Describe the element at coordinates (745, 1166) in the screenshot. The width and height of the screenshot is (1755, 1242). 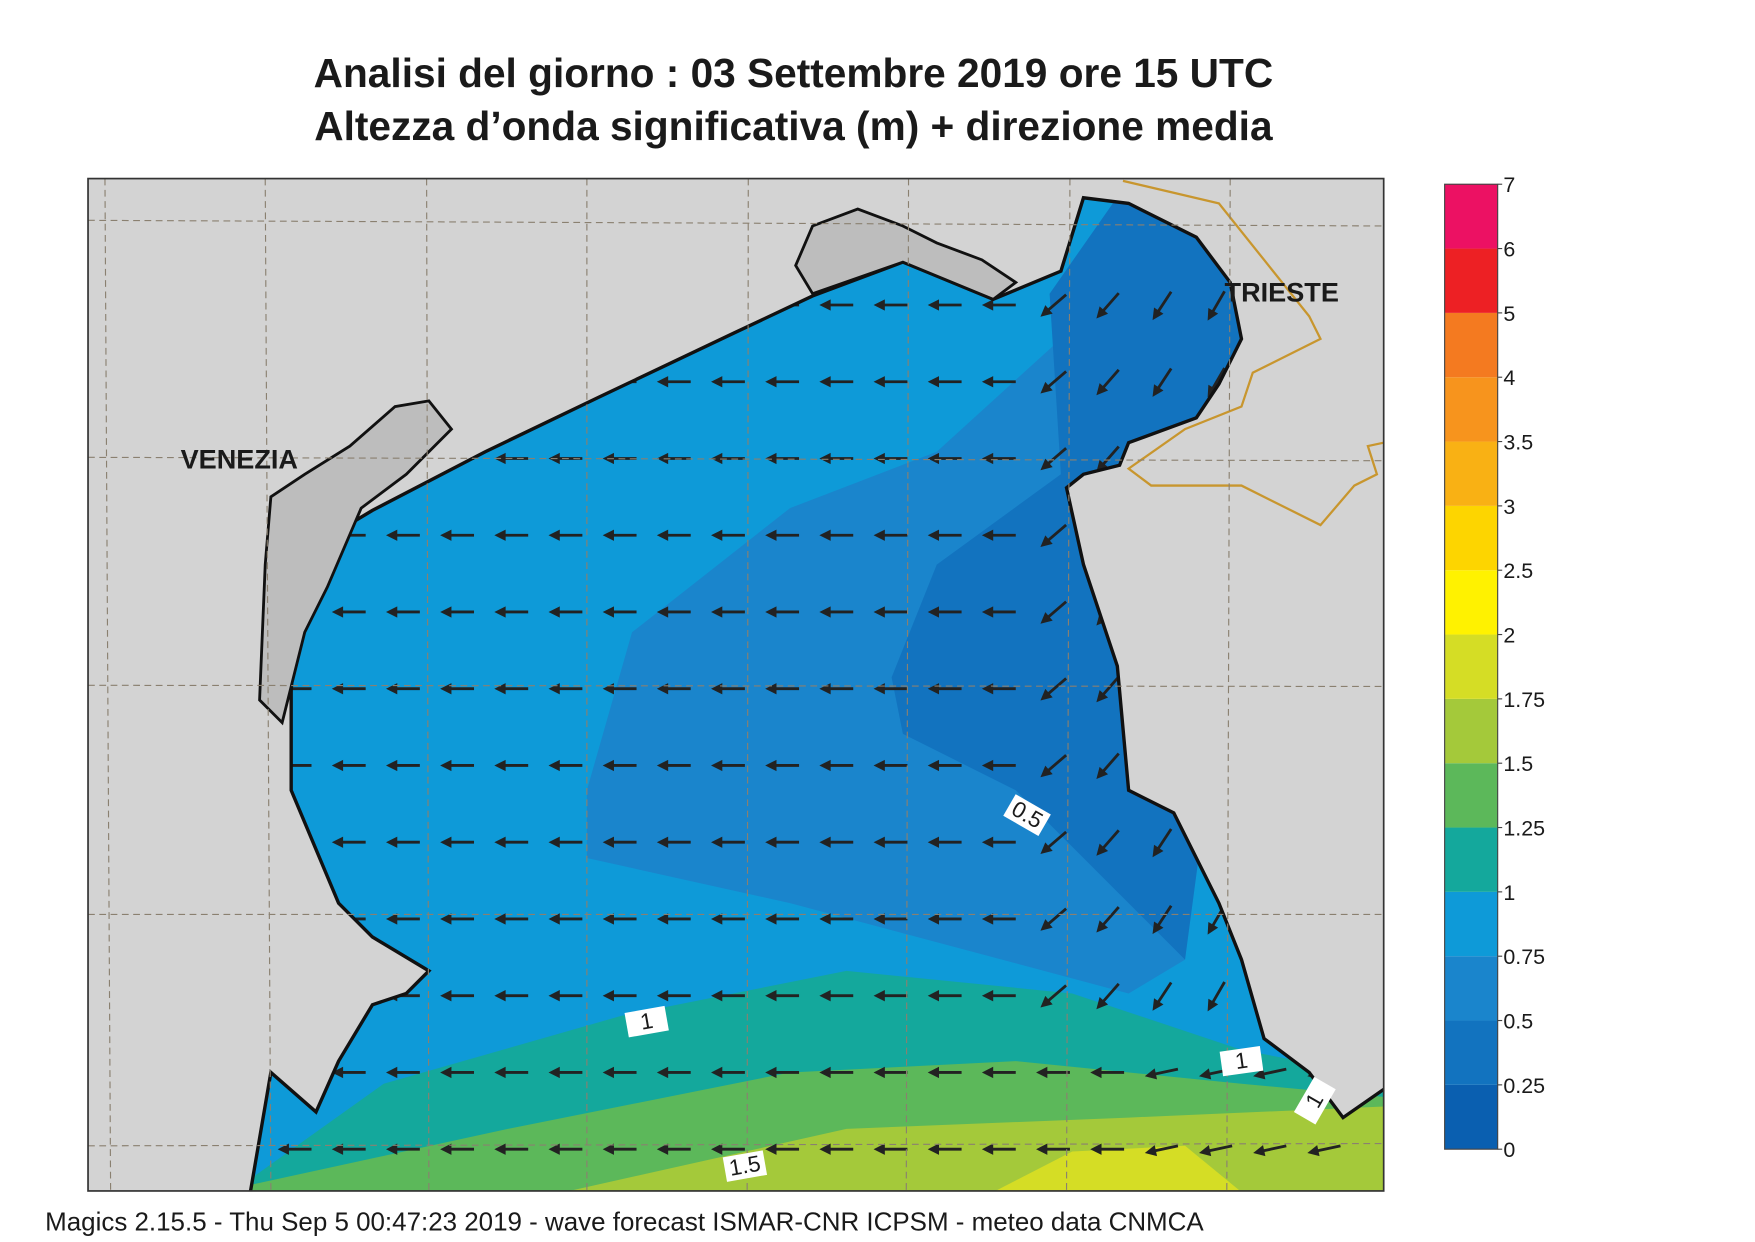
I see `contour-label: 1.5` at that location.